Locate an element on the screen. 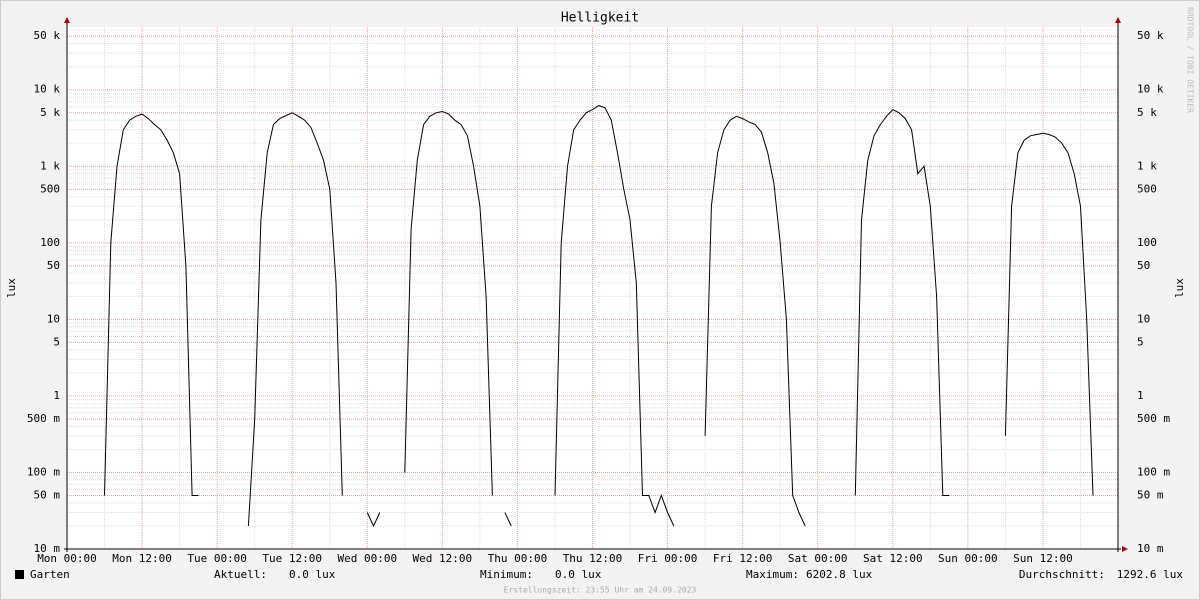  y-tick-label: 50 is located at coordinates (53, 265).